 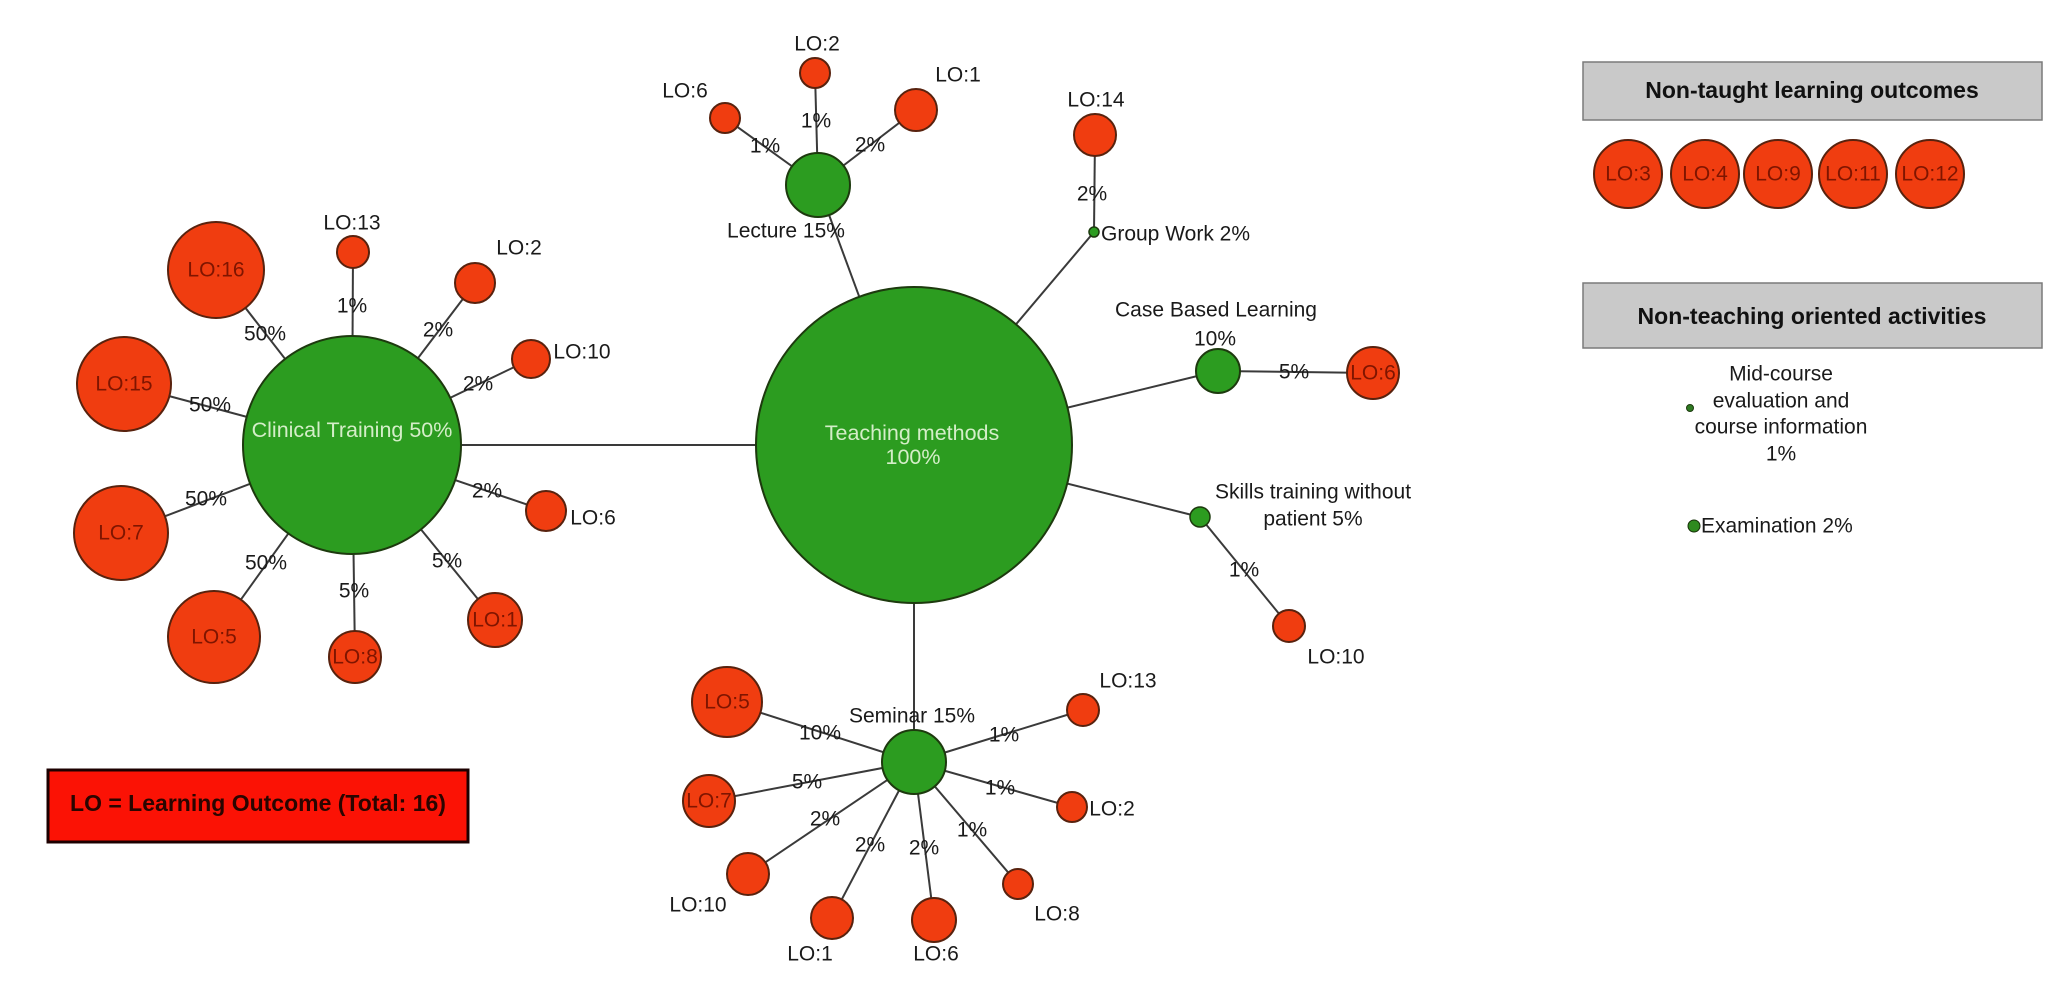 What do you see at coordinates (1929, 174) in the screenshot?
I see `svg-text: LO:12` at bounding box center [1929, 174].